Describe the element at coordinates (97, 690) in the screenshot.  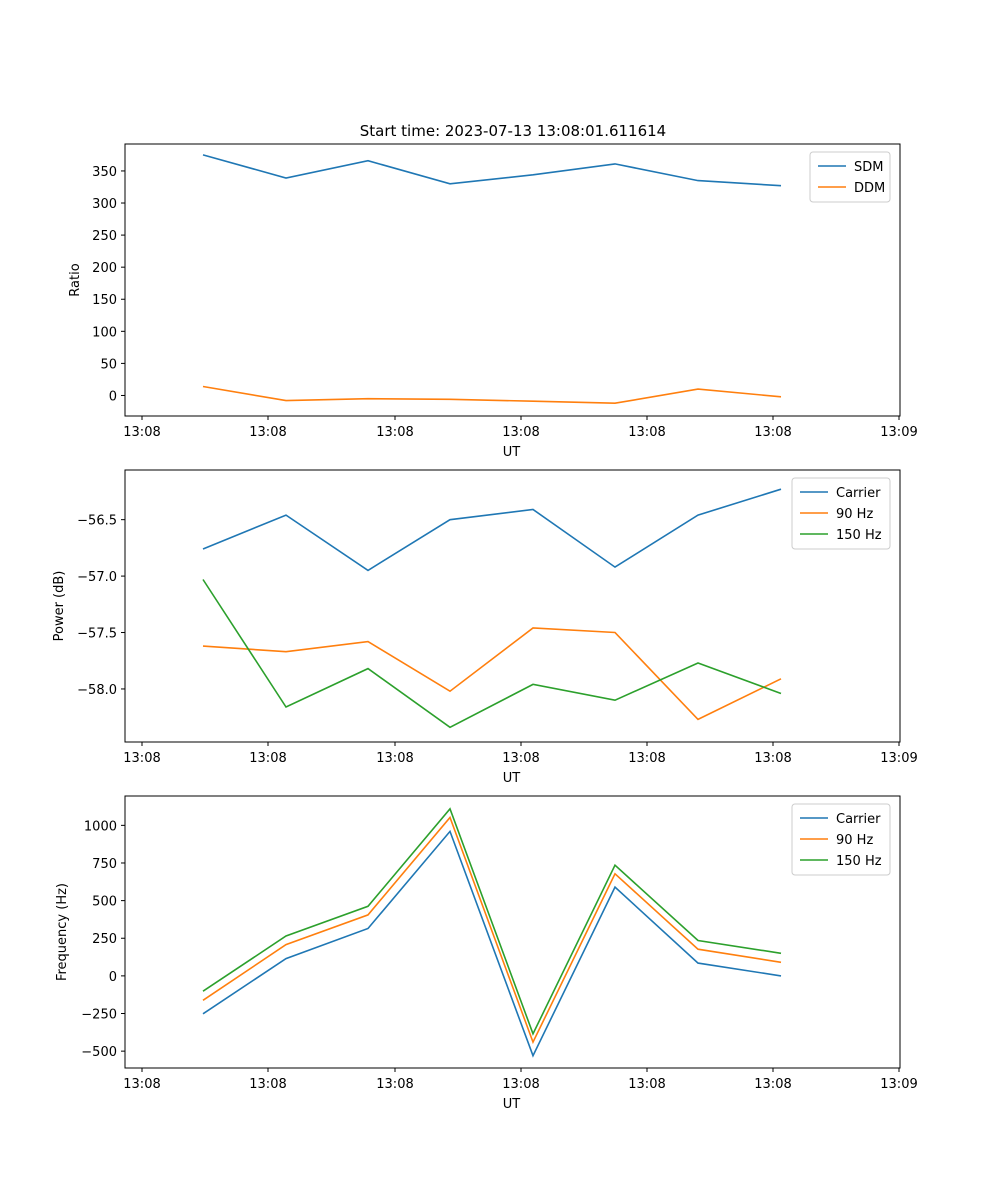
I see `y-tick-label: −58.0` at that location.